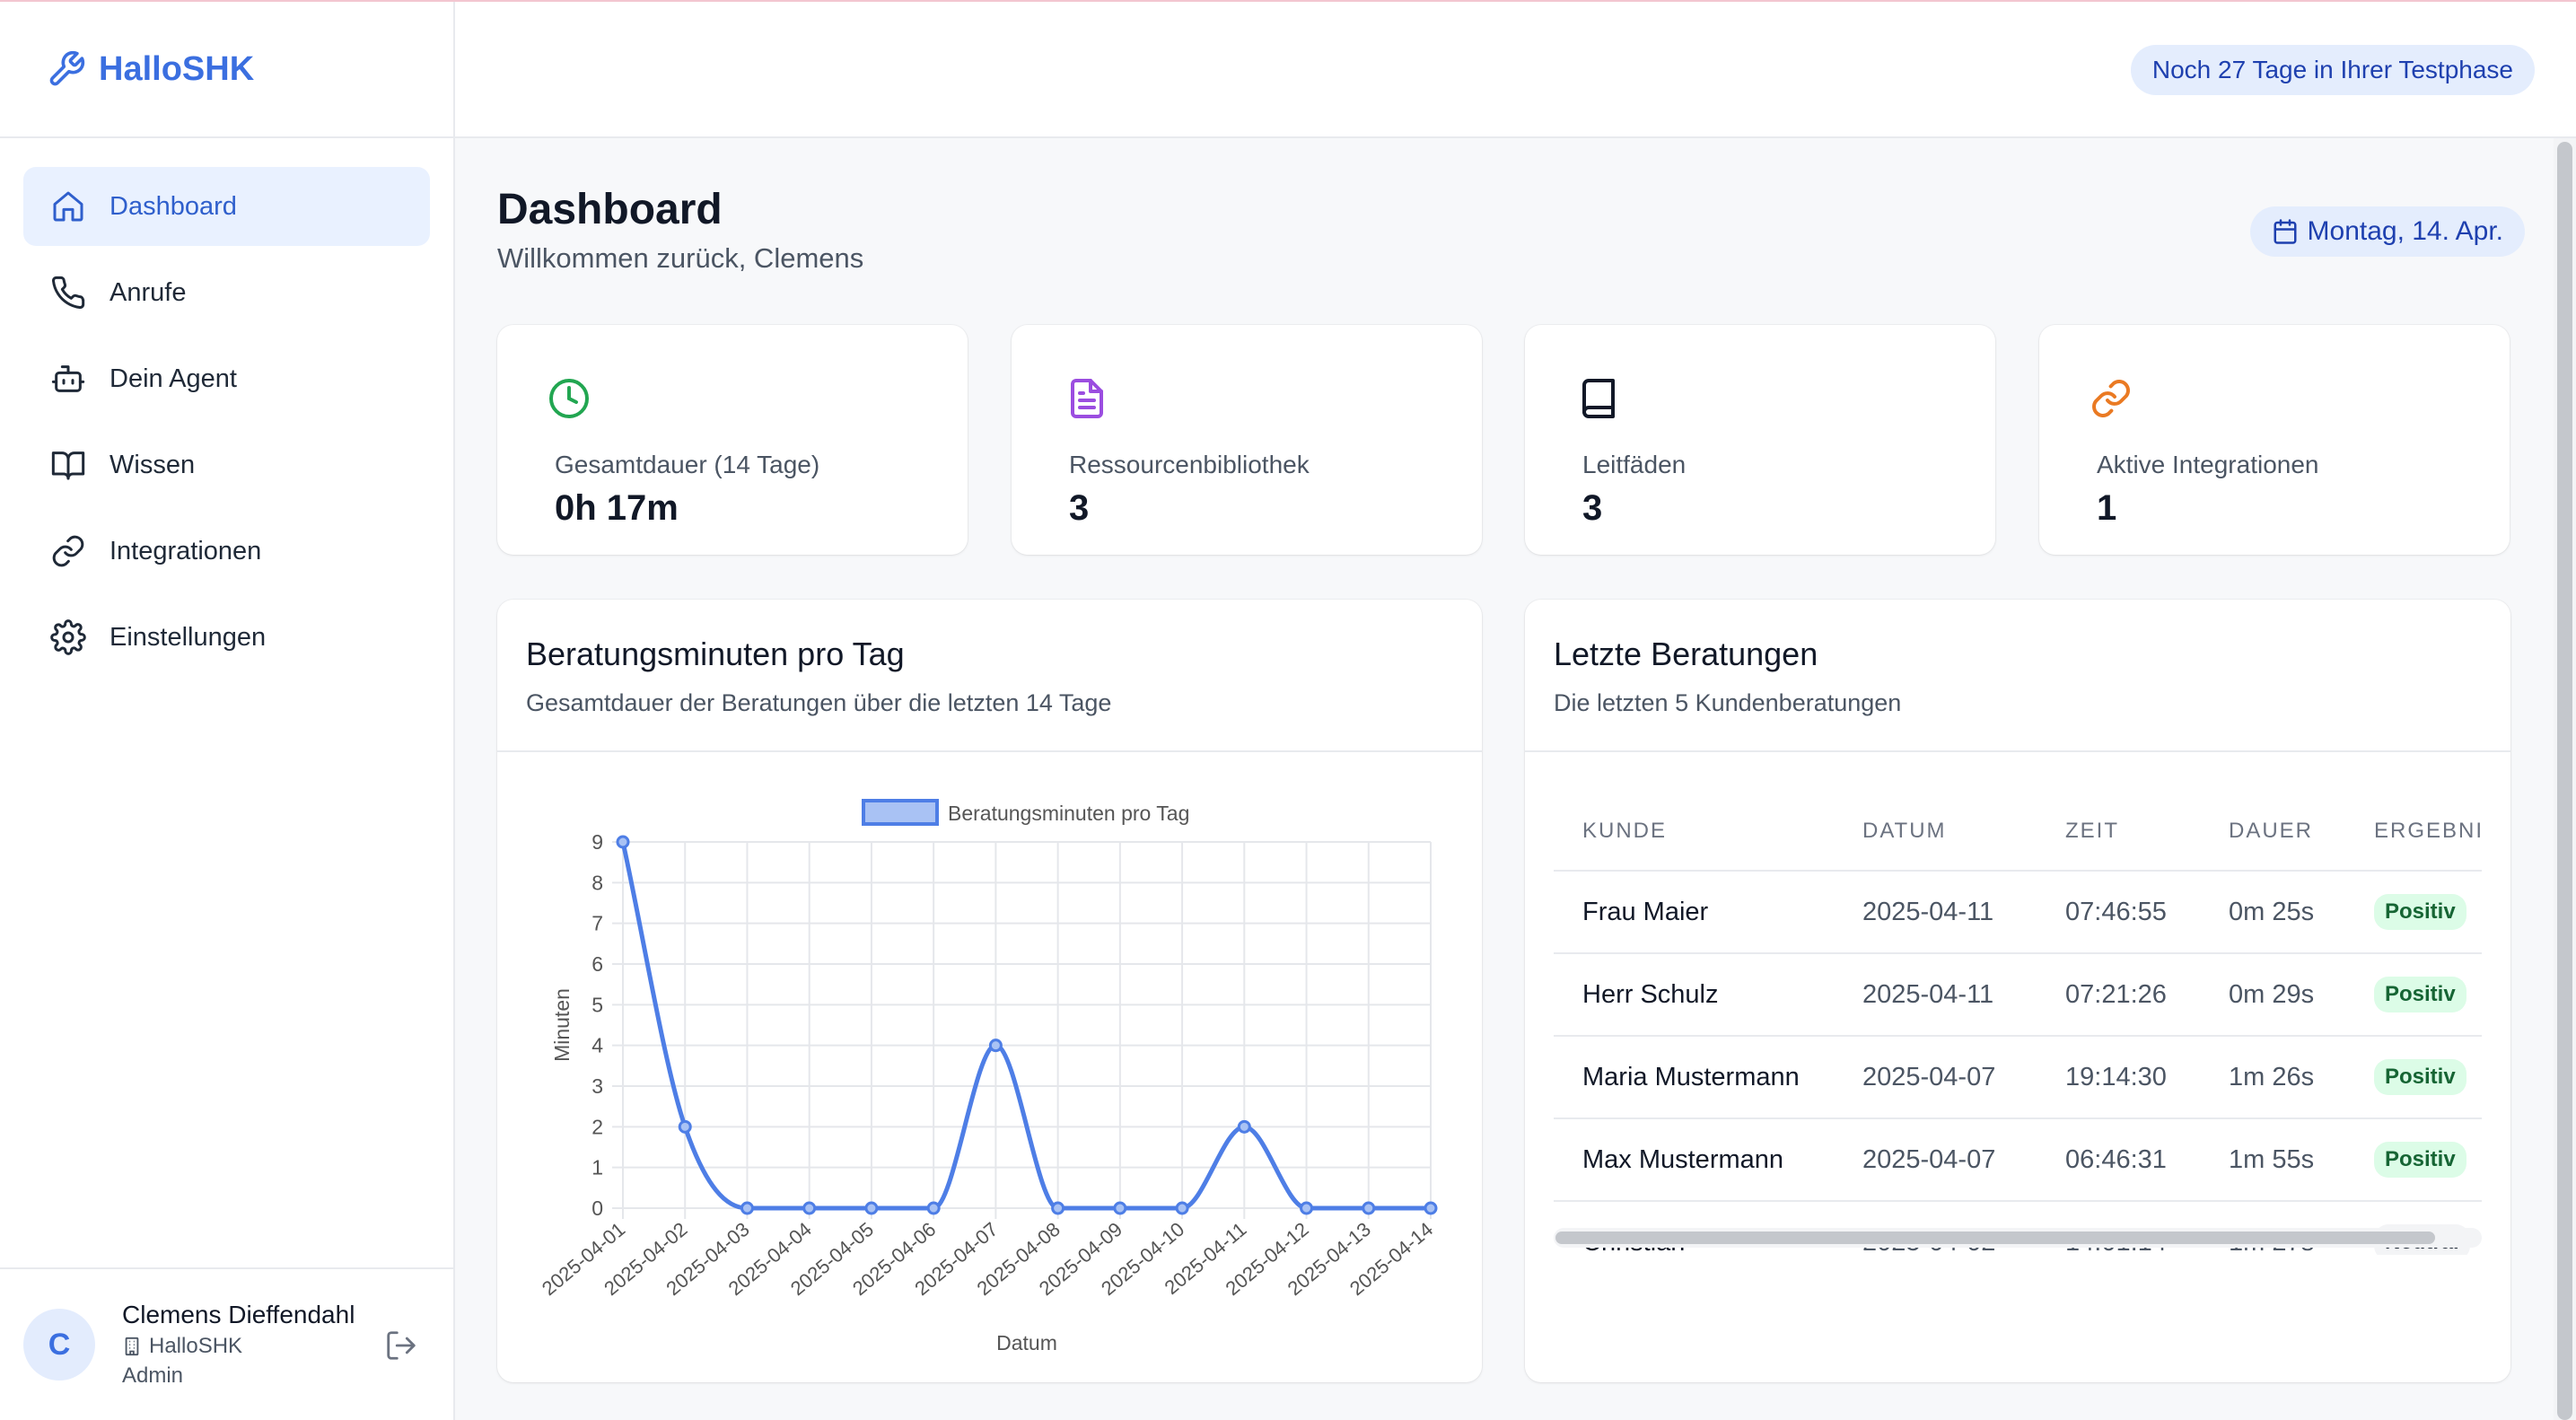 Image resolution: width=2576 pixels, height=1420 pixels. I want to click on vertical-scrollbar, so click(2565, 779).